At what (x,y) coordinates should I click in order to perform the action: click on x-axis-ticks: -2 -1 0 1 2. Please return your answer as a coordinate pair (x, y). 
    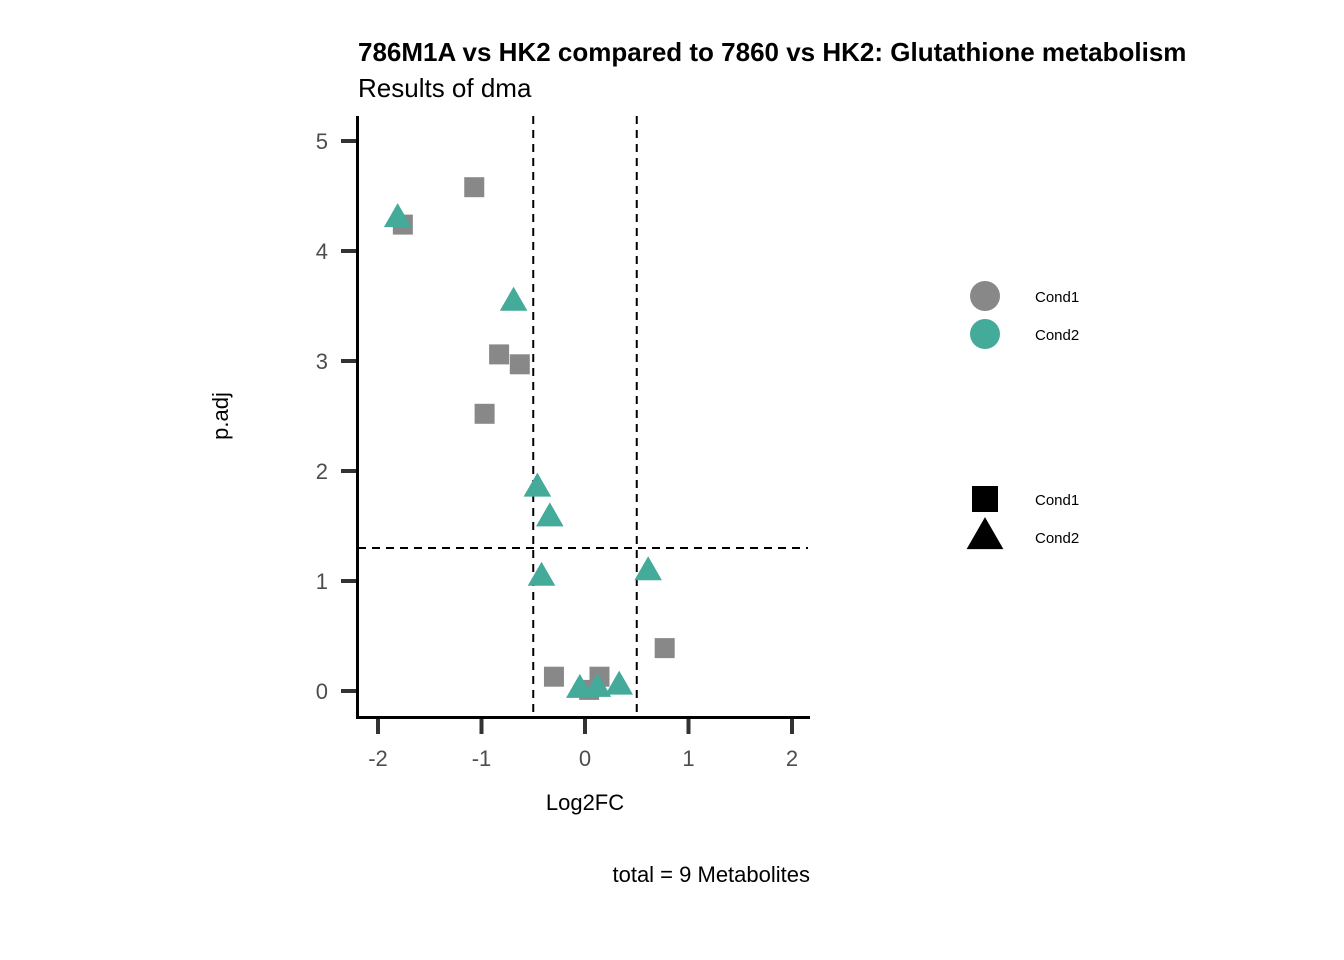
    Looking at the image, I should click on (583, 745).